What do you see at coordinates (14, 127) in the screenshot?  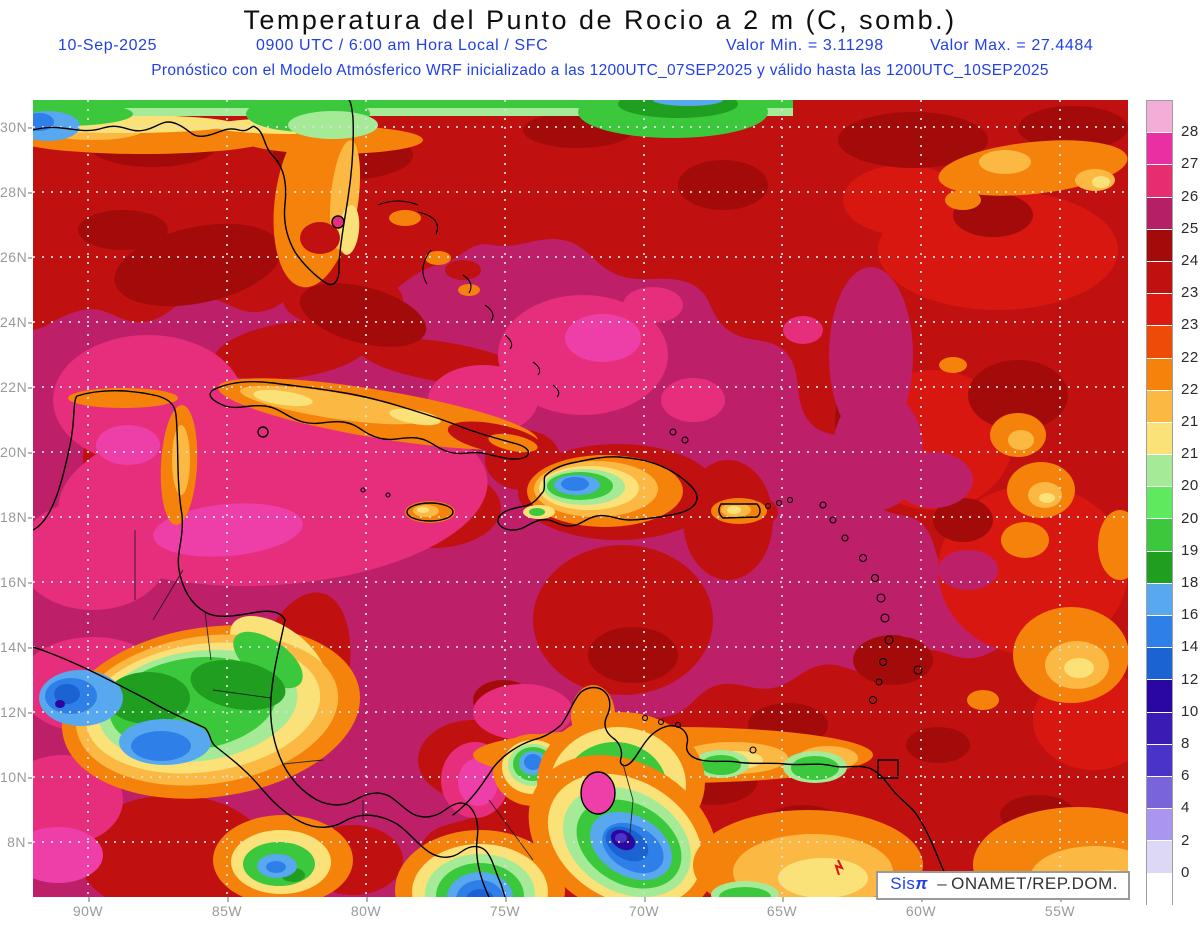 I see `lat-tick-label: 30N` at bounding box center [14, 127].